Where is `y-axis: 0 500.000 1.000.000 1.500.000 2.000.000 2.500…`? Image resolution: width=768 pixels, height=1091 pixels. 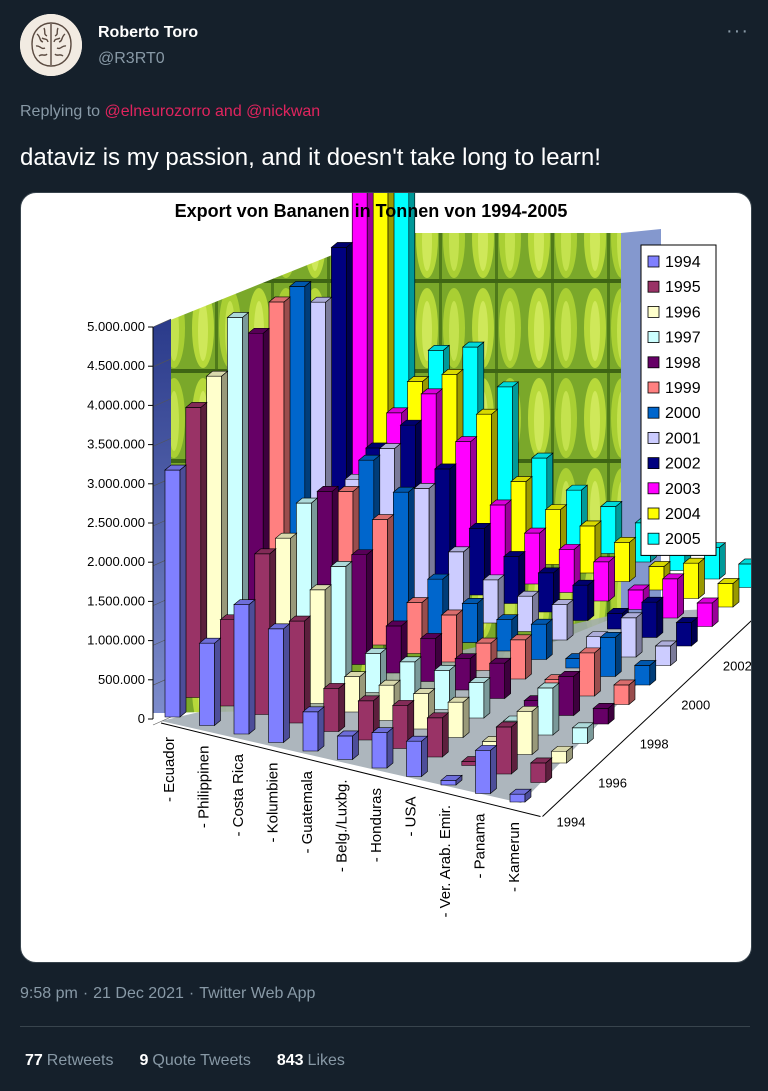 y-axis: 0 500.000 1.000.000 1.500.000 2.000.000 2.500… is located at coordinates (120, 522).